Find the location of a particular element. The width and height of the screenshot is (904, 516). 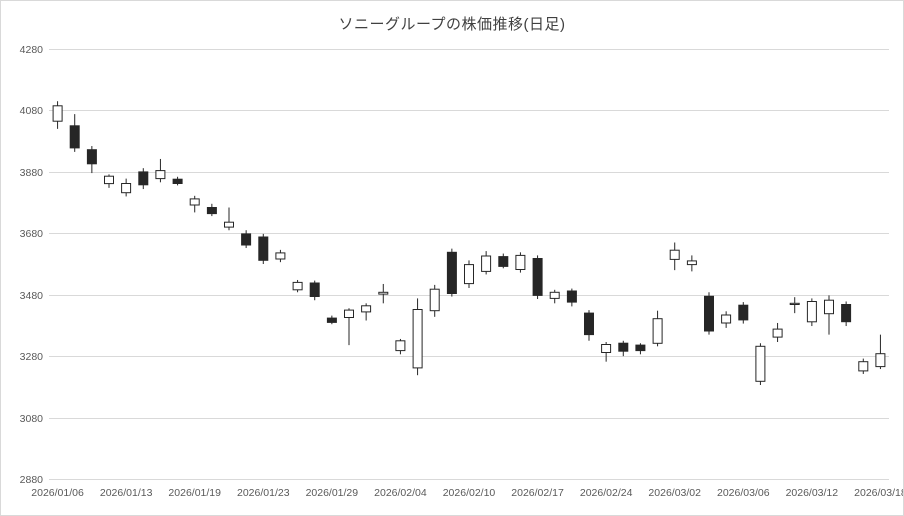

y-axis-label: 3880 is located at coordinates (32, 173).